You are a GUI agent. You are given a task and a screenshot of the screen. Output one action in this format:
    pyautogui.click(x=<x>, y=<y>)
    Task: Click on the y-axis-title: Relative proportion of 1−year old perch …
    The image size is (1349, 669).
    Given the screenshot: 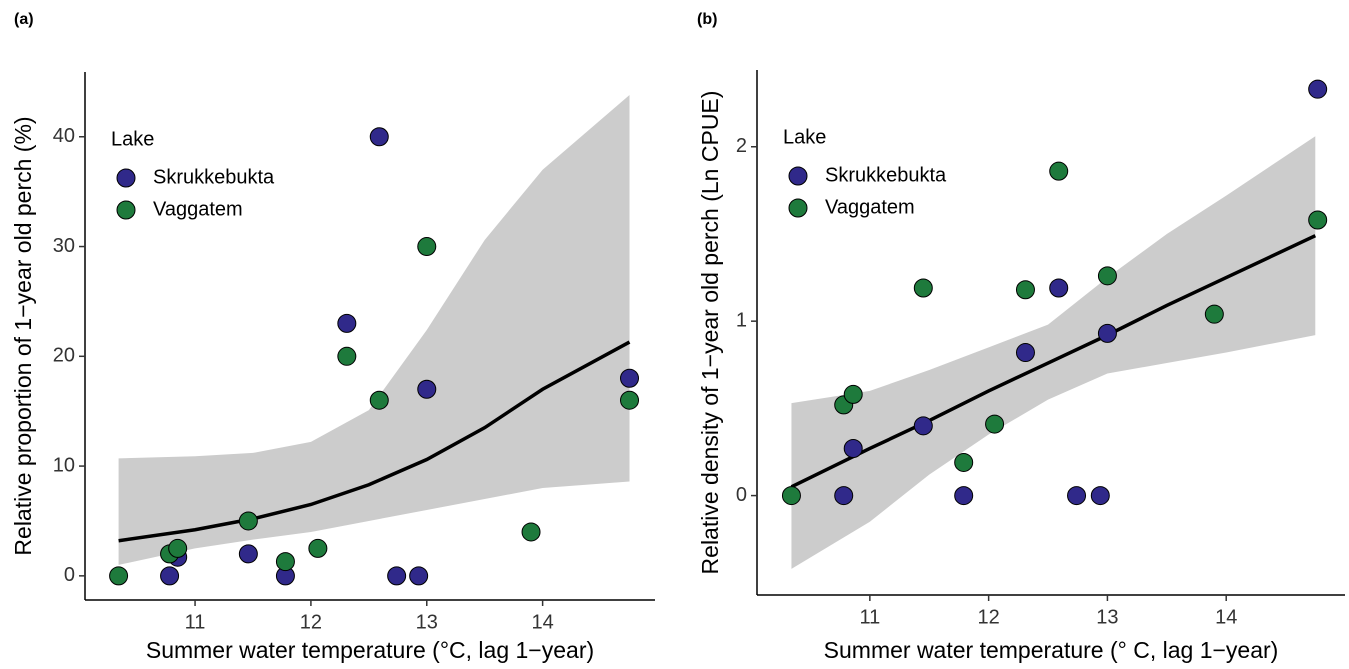 What is the action you would take?
    pyautogui.click(x=23, y=335)
    